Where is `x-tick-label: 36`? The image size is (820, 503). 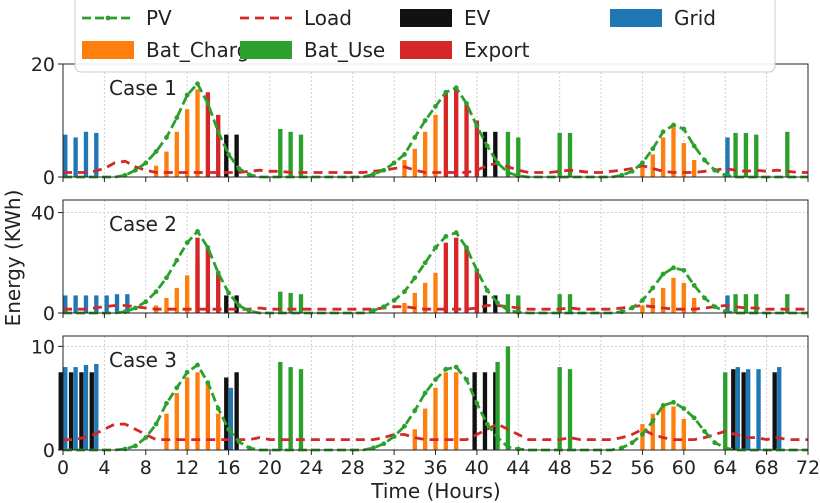
x-tick-label: 36 is located at coordinates (435, 468).